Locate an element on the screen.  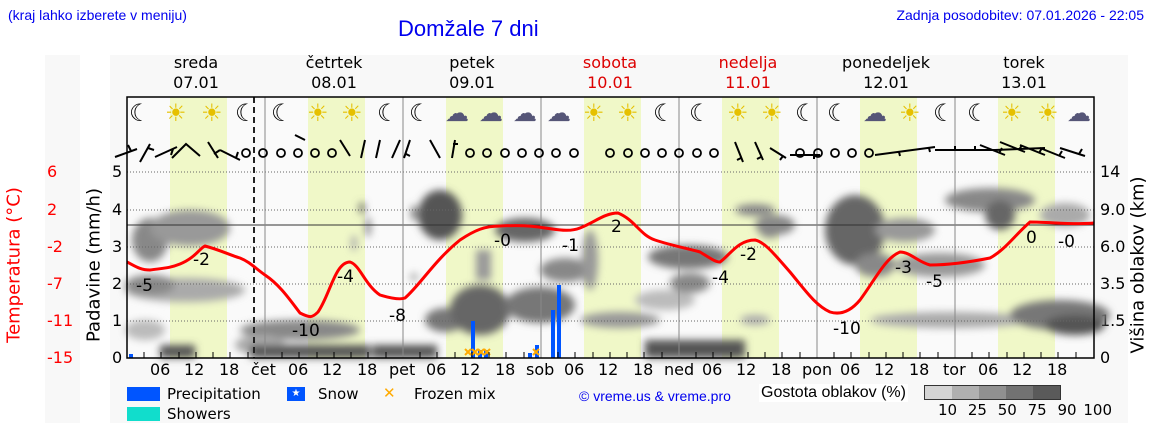
x-tick-label: pon is located at coordinates (817, 369).